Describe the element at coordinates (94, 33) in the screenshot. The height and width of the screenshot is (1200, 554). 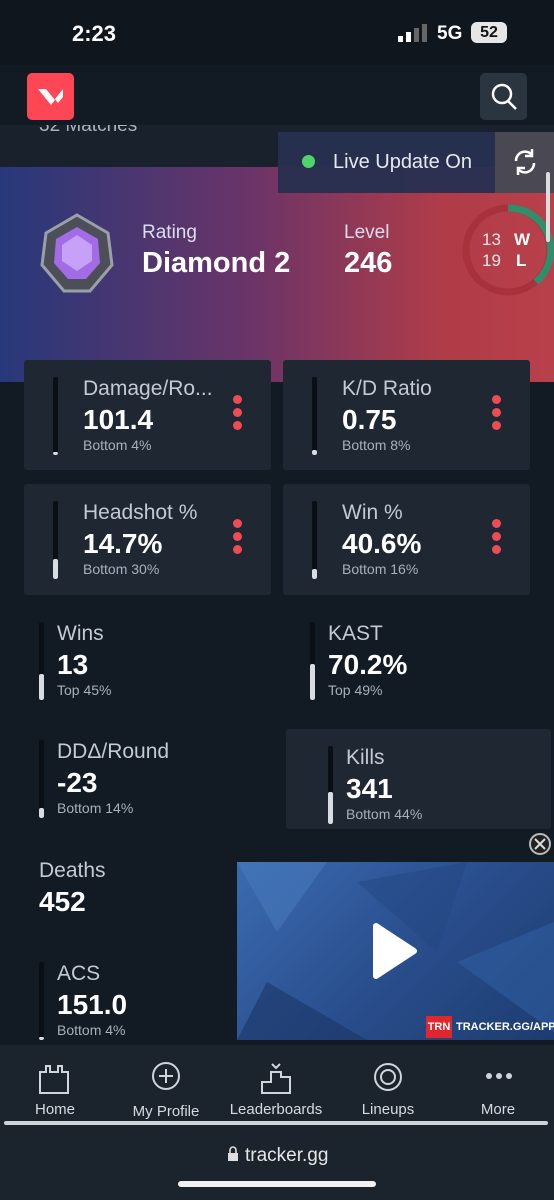
I see `clock: 2:23` at that location.